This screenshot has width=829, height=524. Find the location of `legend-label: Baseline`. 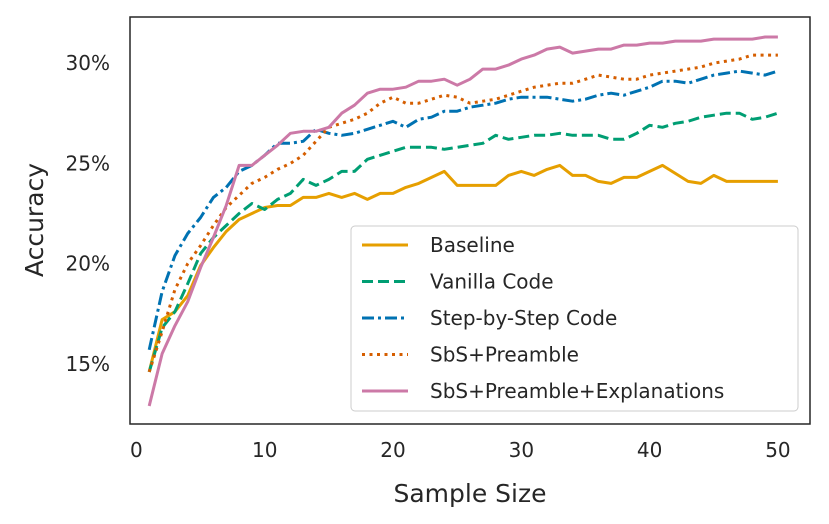

legend-label: Baseline is located at coordinates (472, 245).